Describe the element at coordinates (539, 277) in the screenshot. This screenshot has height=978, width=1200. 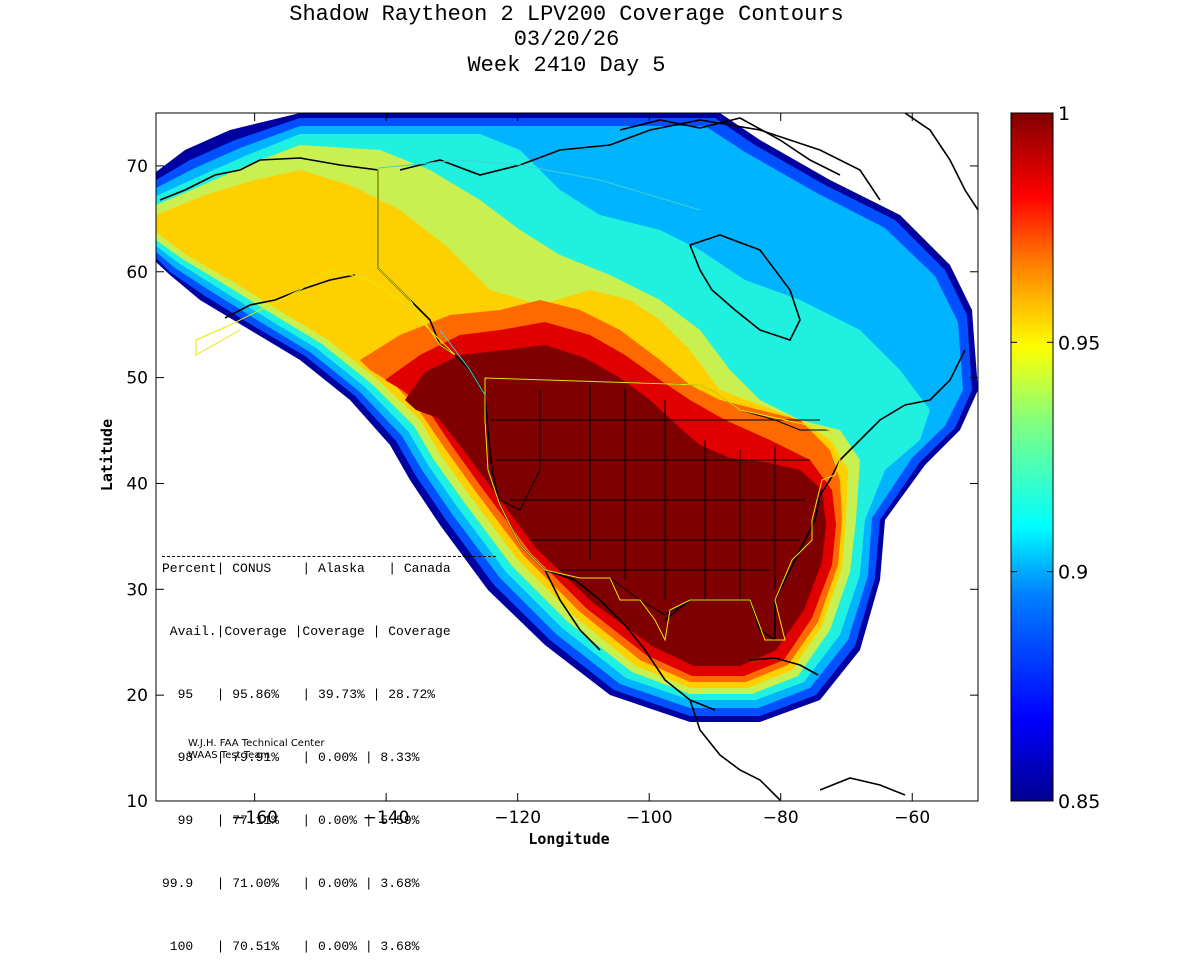
I see `region-canada` at that location.